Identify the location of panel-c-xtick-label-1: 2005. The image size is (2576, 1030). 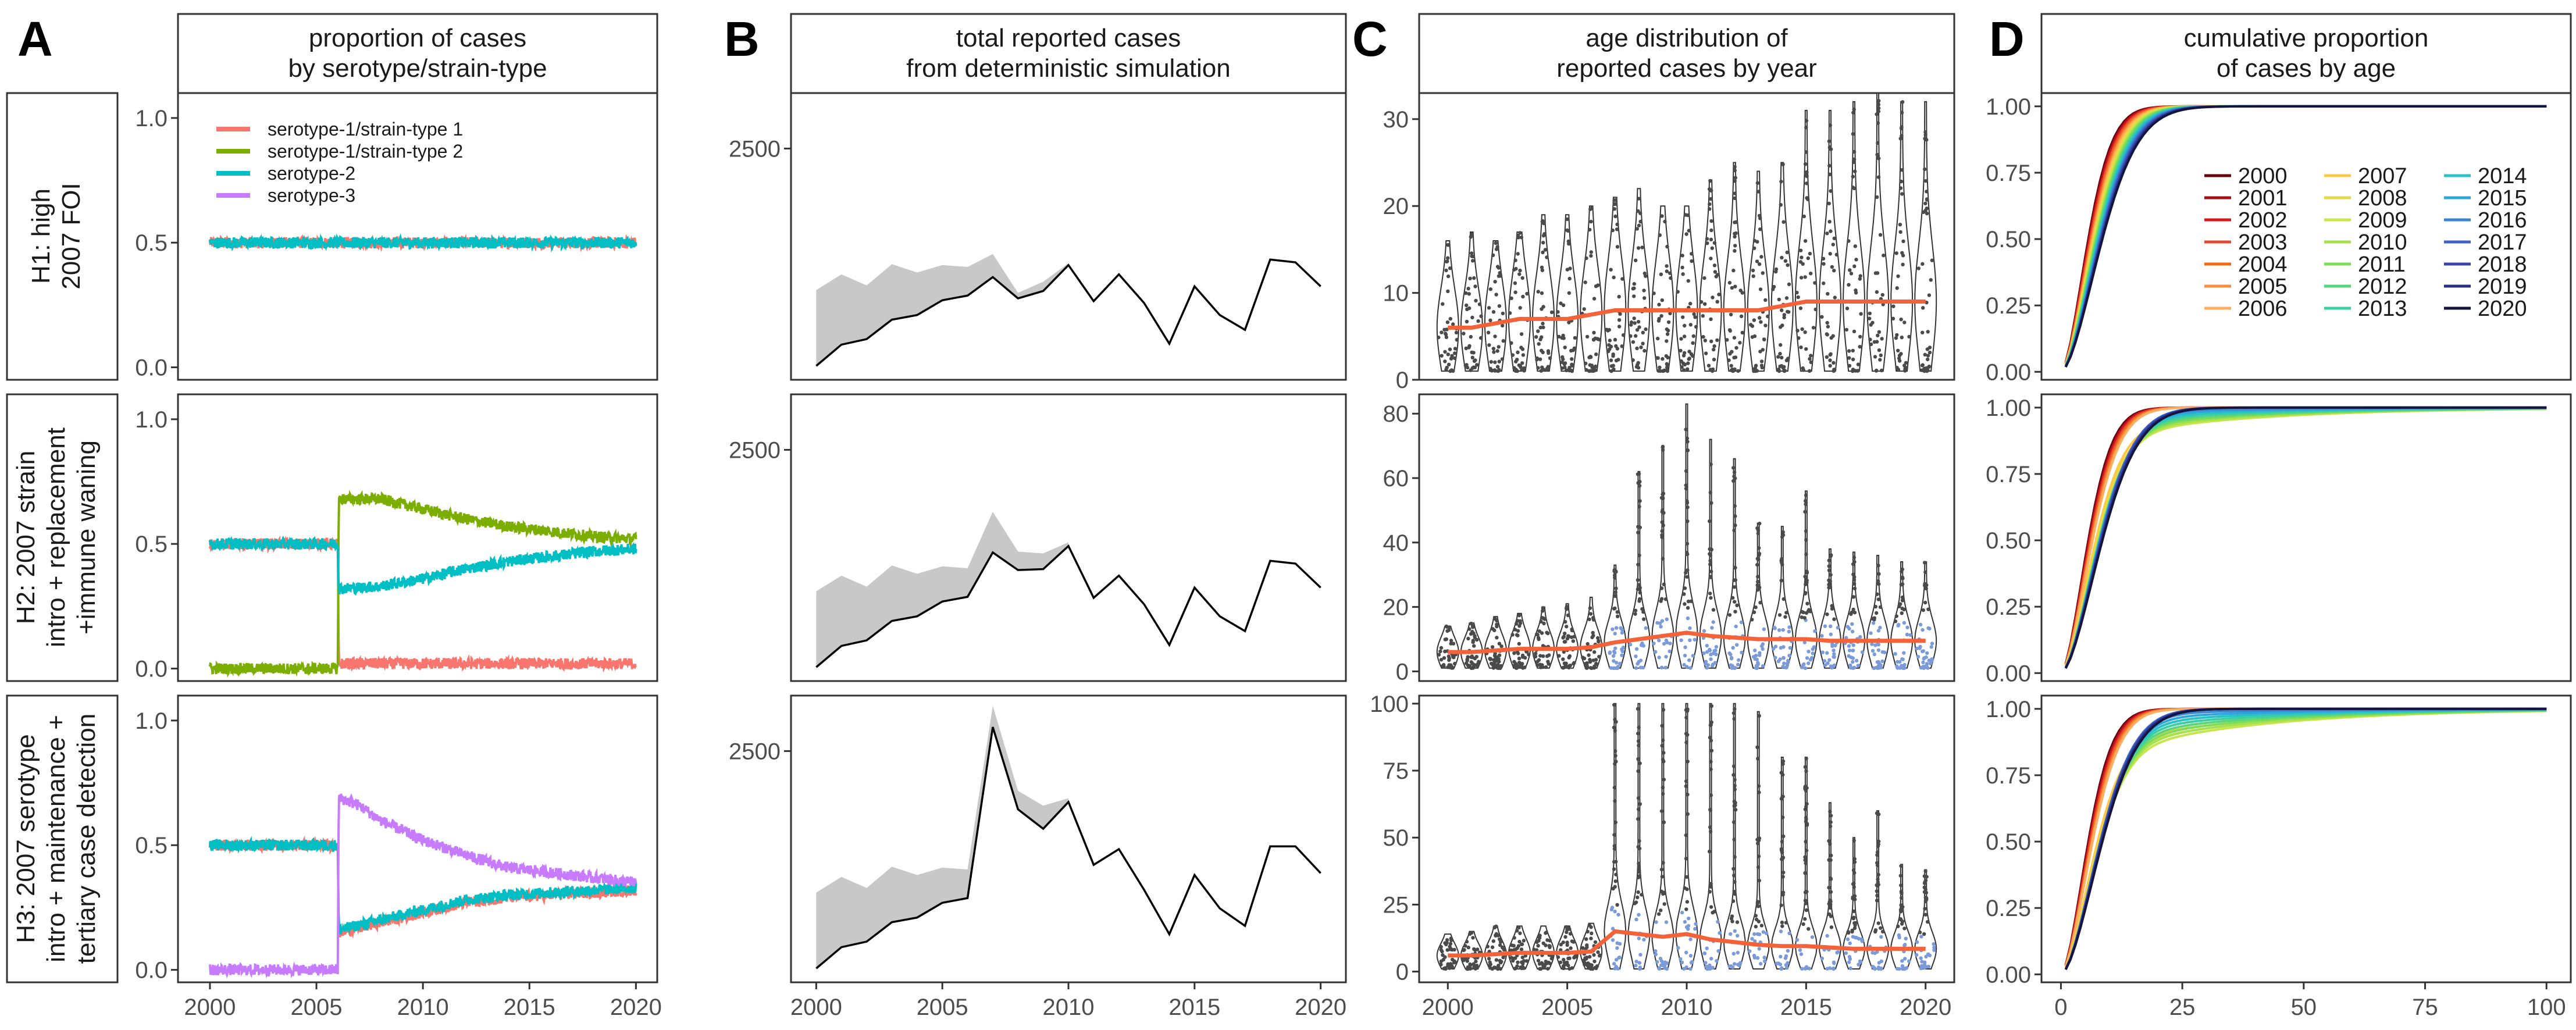
(1567, 1007).